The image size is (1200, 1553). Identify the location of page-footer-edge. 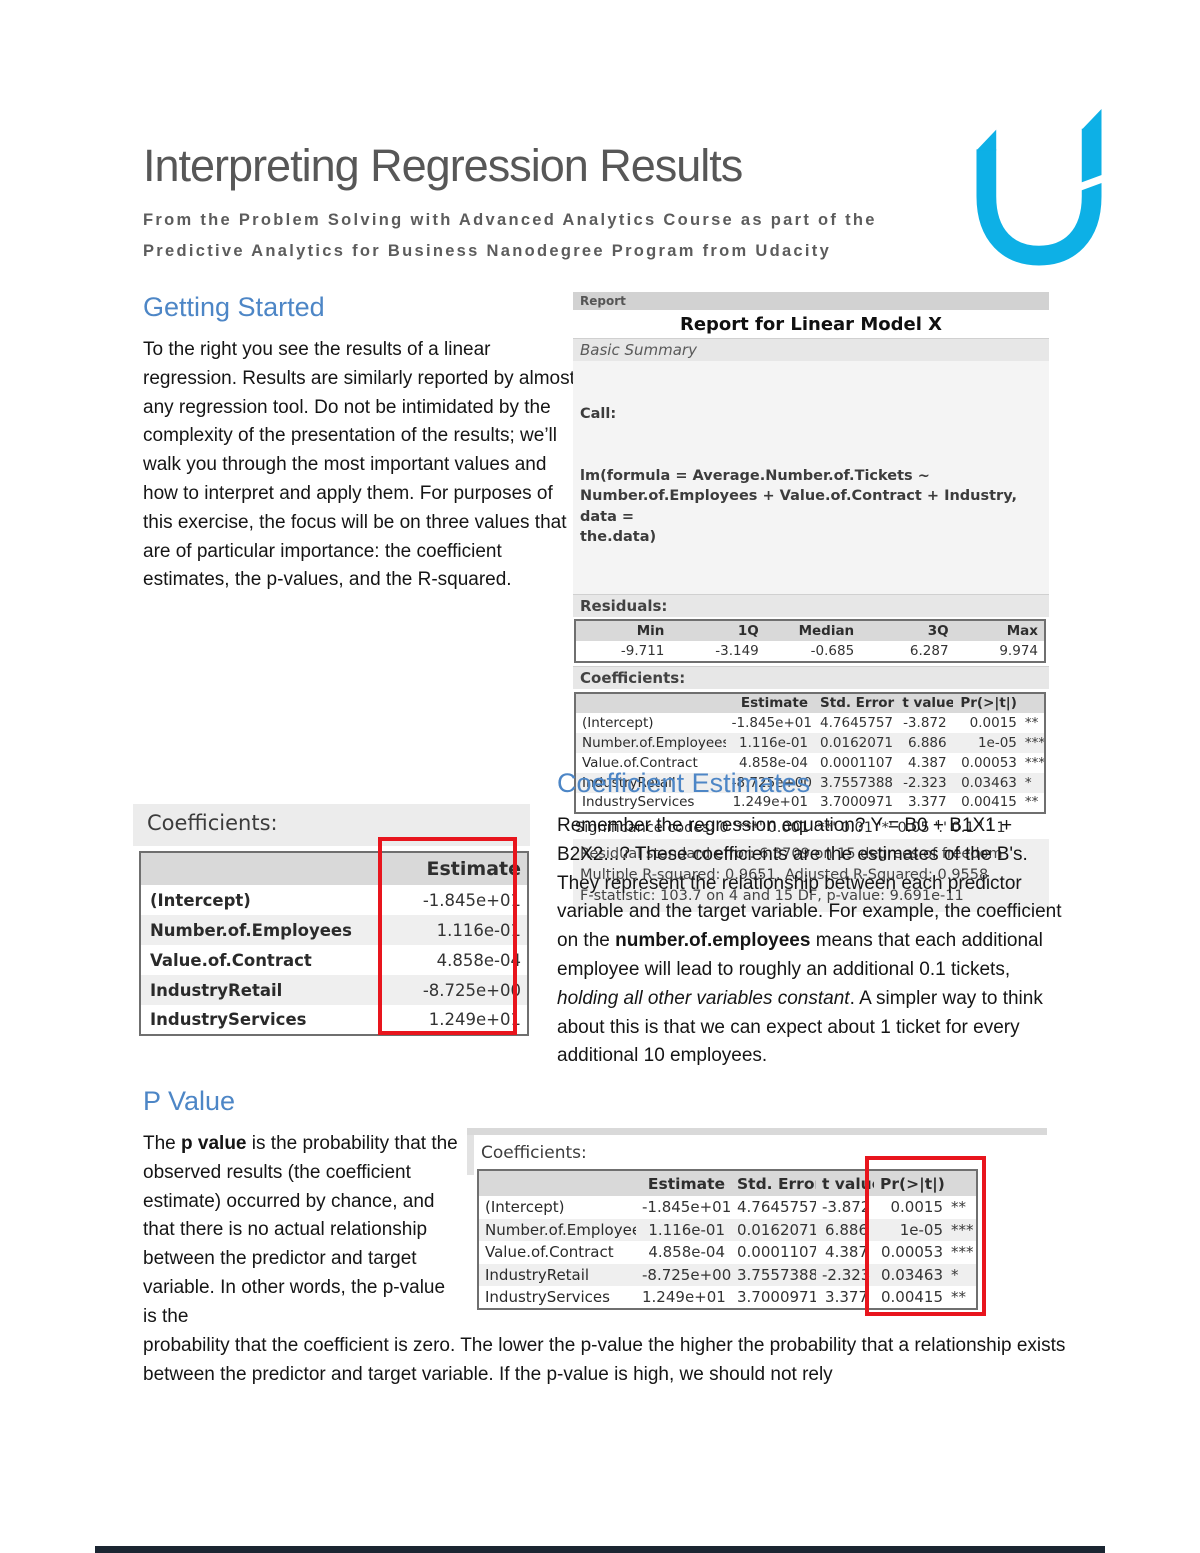
(600, 1549).